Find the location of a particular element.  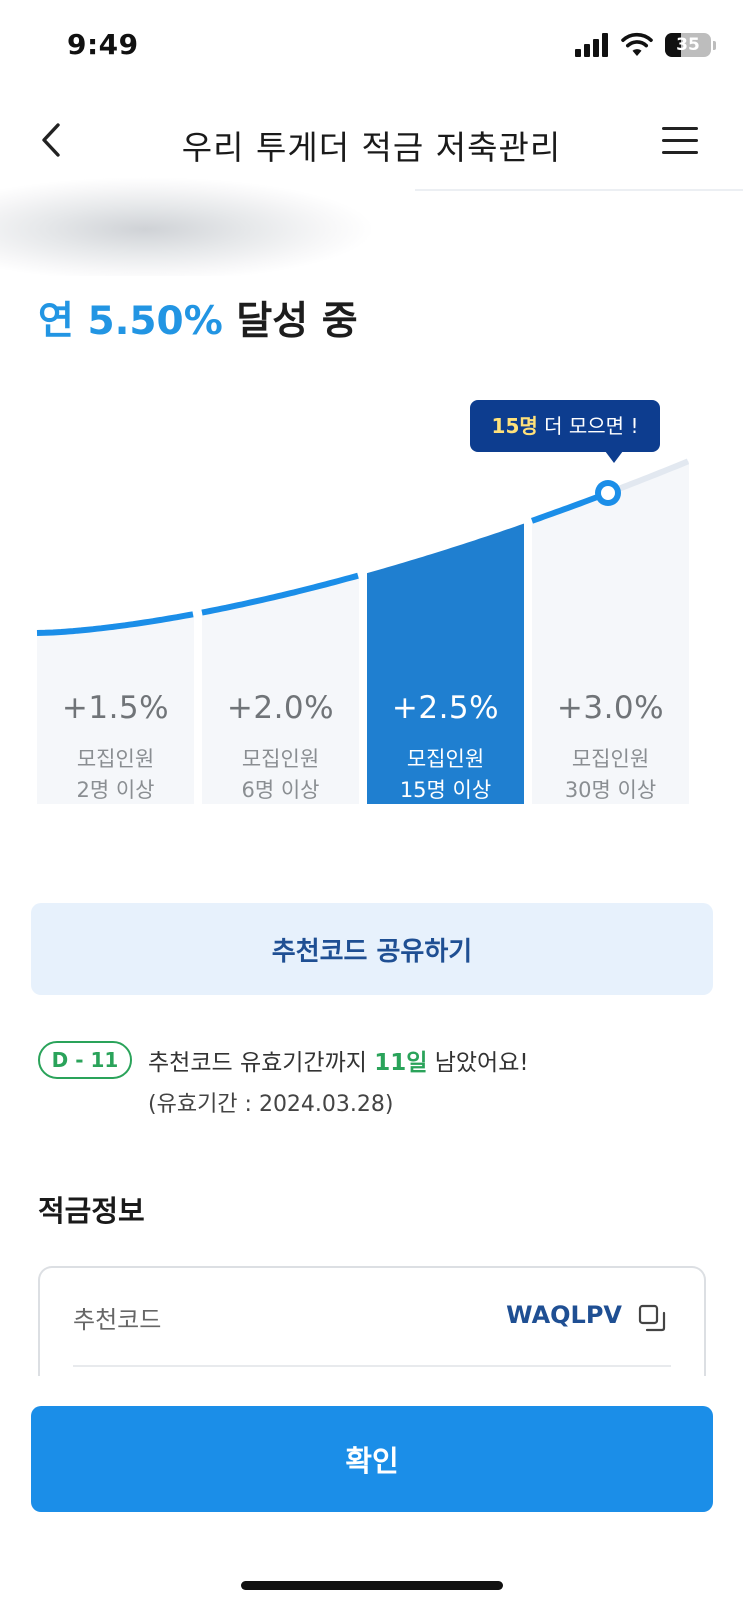

tooltip-number: 15명 is located at coordinates (514, 426).